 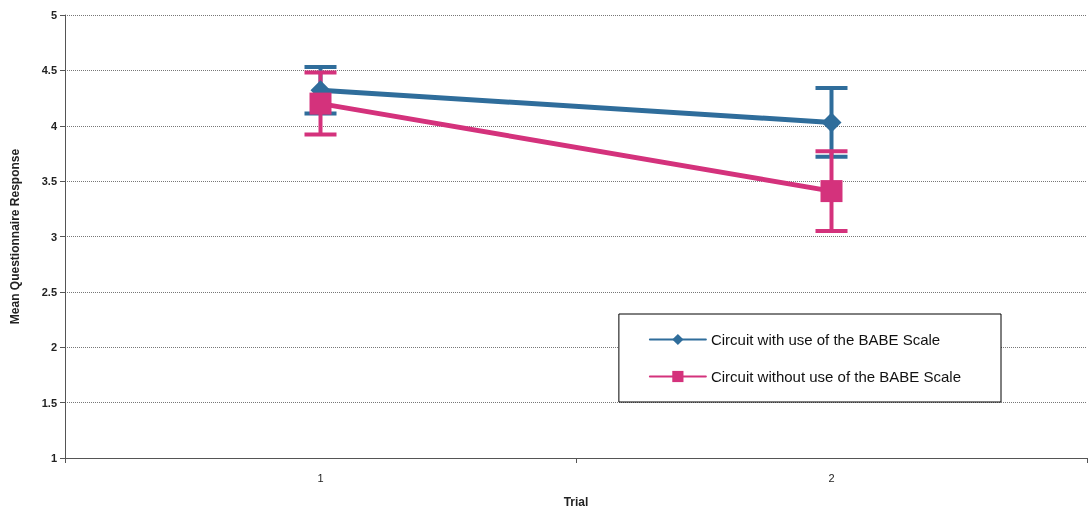 What do you see at coordinates (835, 376) in the screenshot?
I see `legend-label: Circuit without use of the BABE Scale` at bounding box center [835, 376].